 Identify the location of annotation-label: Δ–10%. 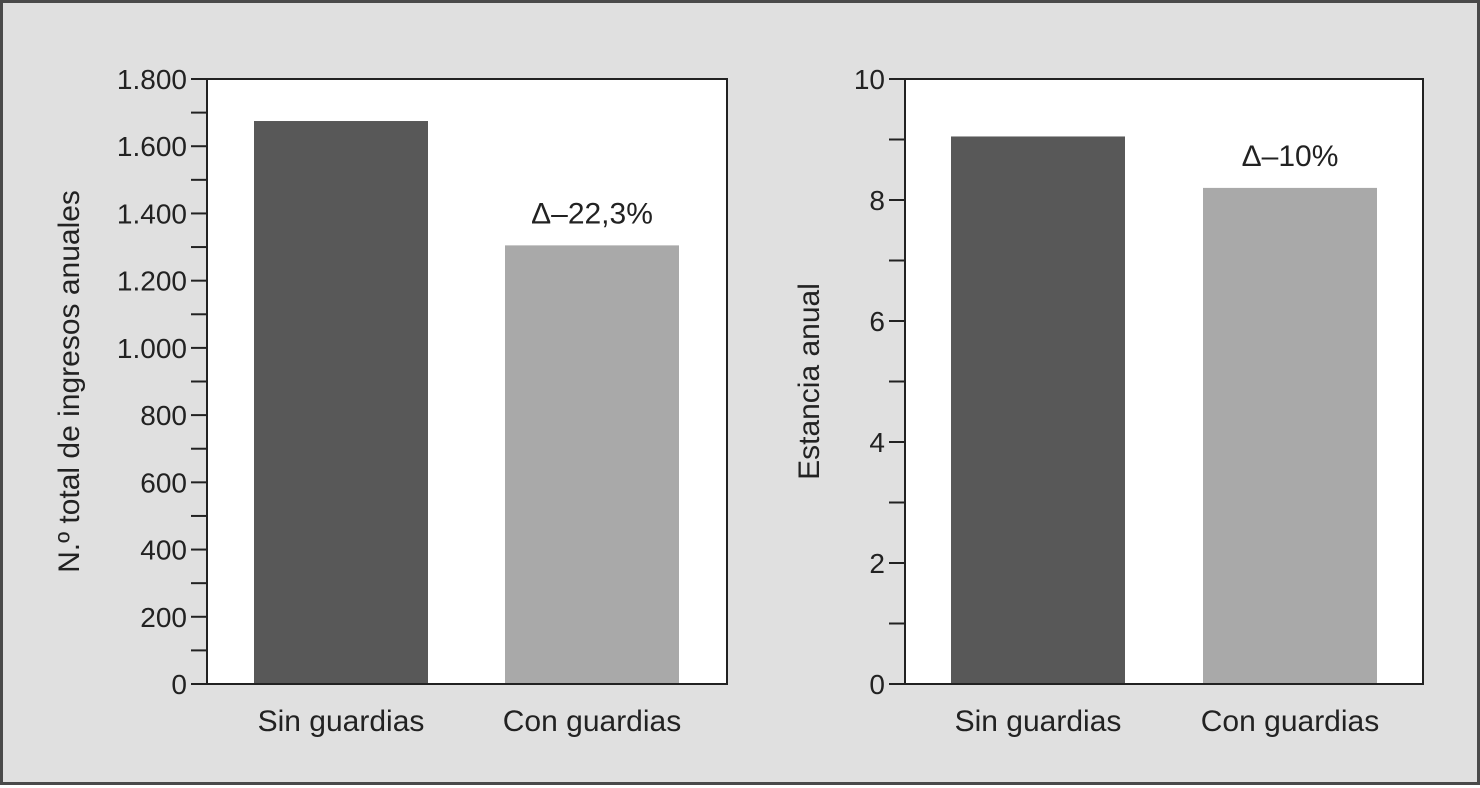
(1290, 156).